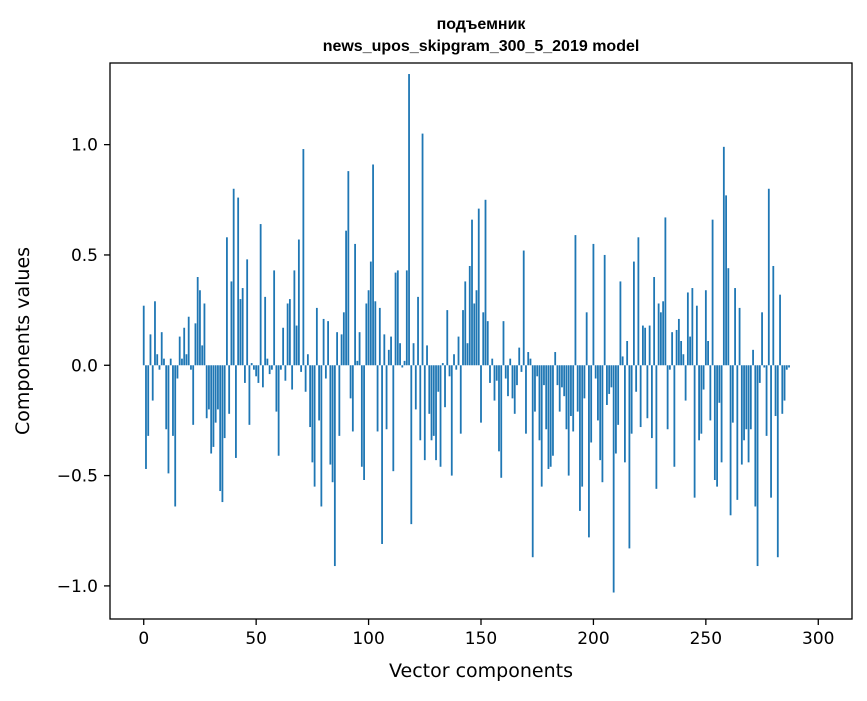 This screenshot has width=867, height=701. Describe the element at coordinates (77, 477) in the screenshot. I see `y-tick-label: −0.5` at that location.